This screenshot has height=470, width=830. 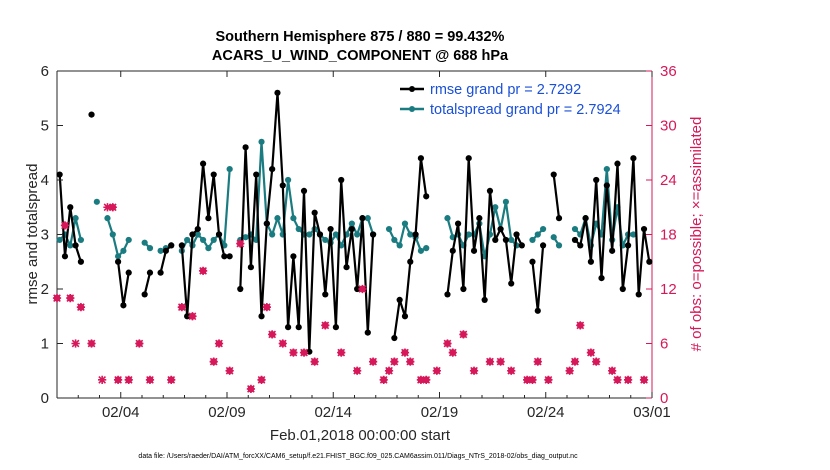 What do you see at coordinates (505, 90) in the screenshot?
I see `legend-rmse-label: rmse grand pr = 2.7292` at bounding box center [505, 90].